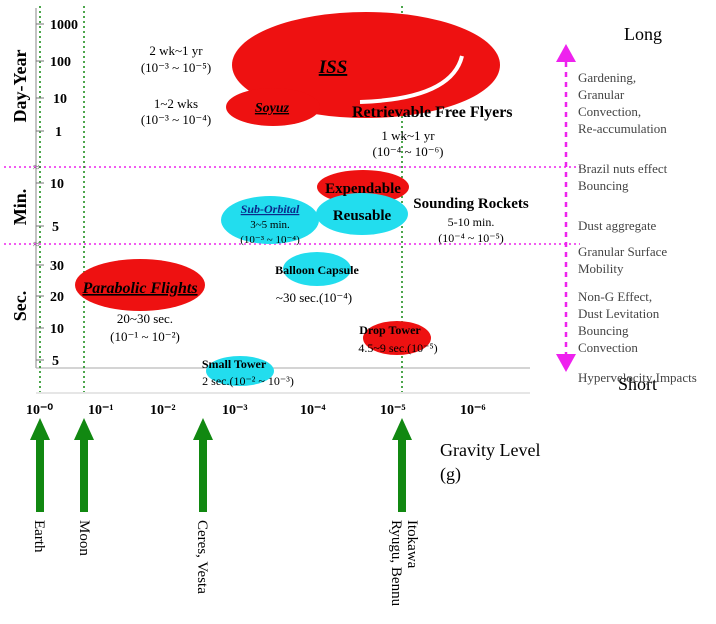 The image size is (716, 624). I want to click on smalltower-label: Small Tower, so click(234, 364).